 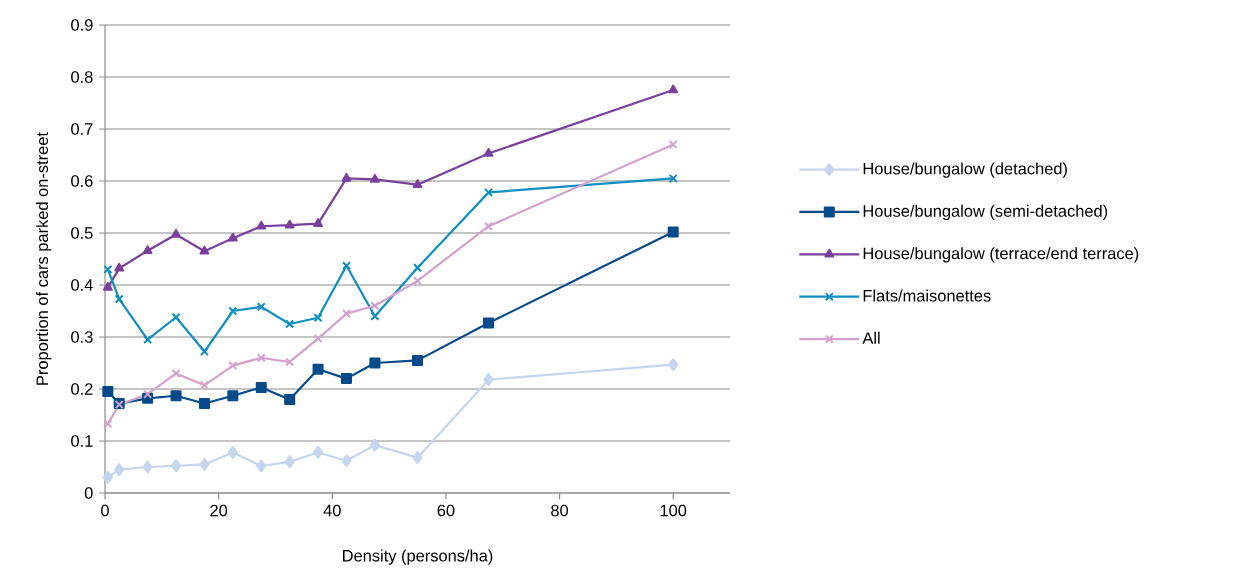 I want to click on legend-label: All, so click(x=871, y=337).